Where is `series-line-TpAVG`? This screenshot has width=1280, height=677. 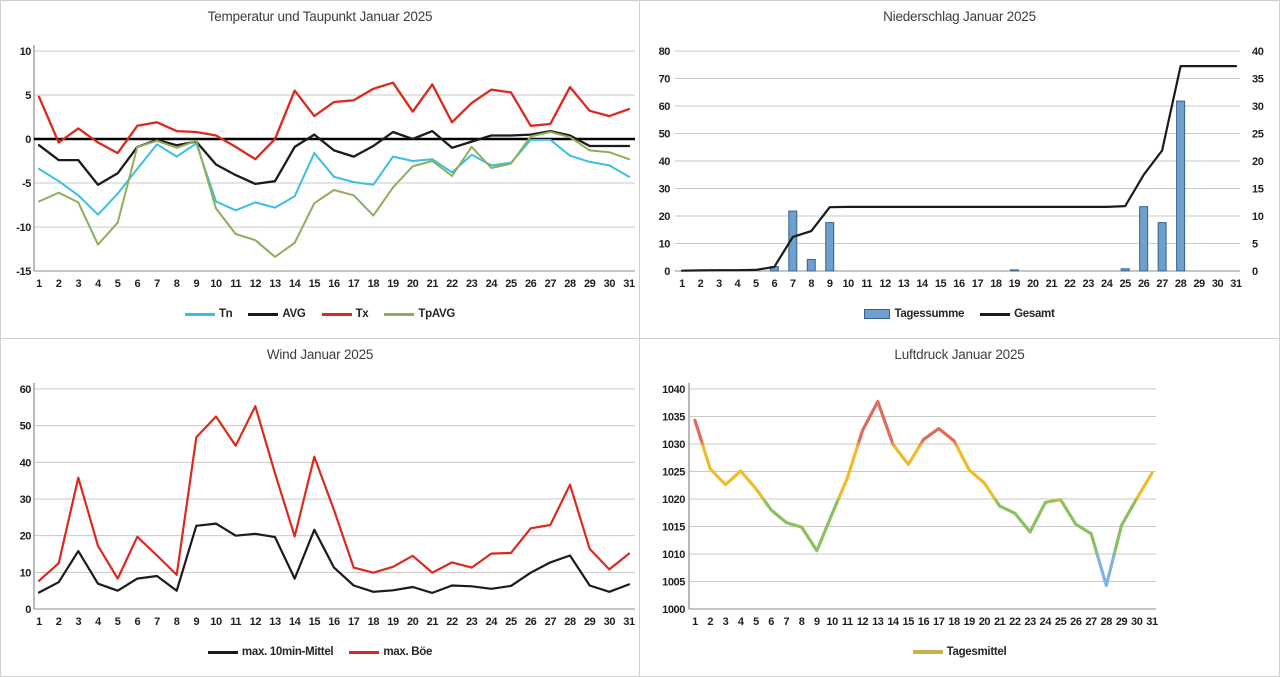
series-line-TpAVG is located at coordinates (334, 194).